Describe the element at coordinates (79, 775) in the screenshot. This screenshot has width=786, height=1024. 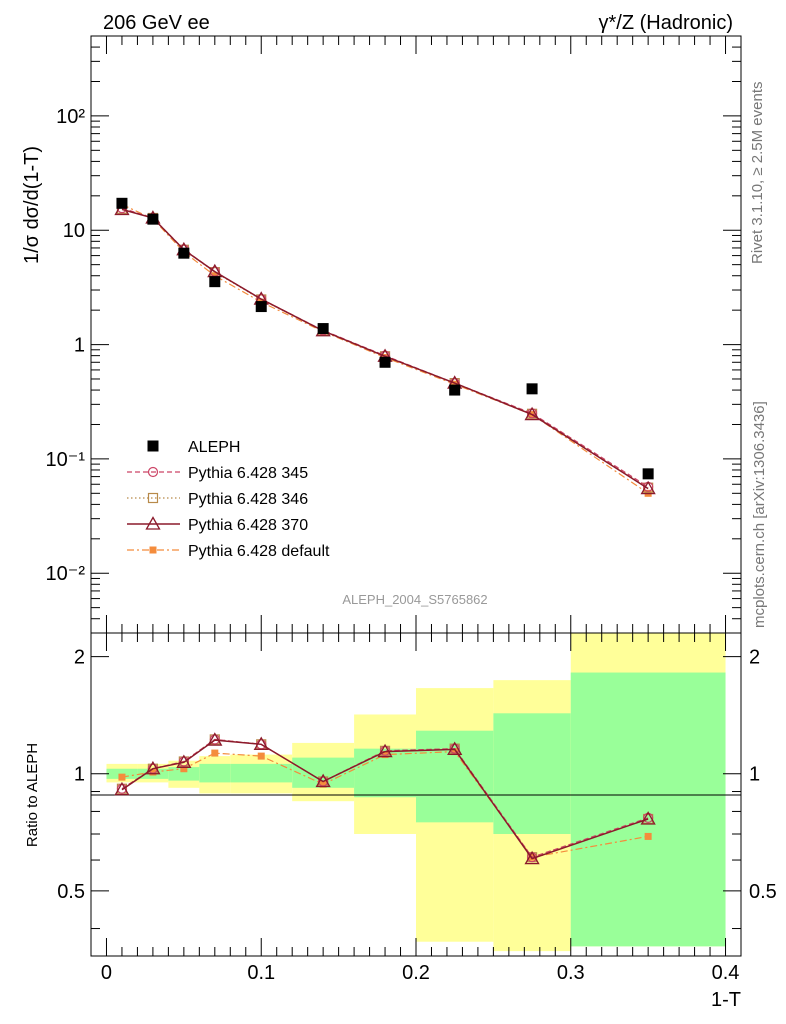
I see `ratio-y-tick-label: 1` at that location.